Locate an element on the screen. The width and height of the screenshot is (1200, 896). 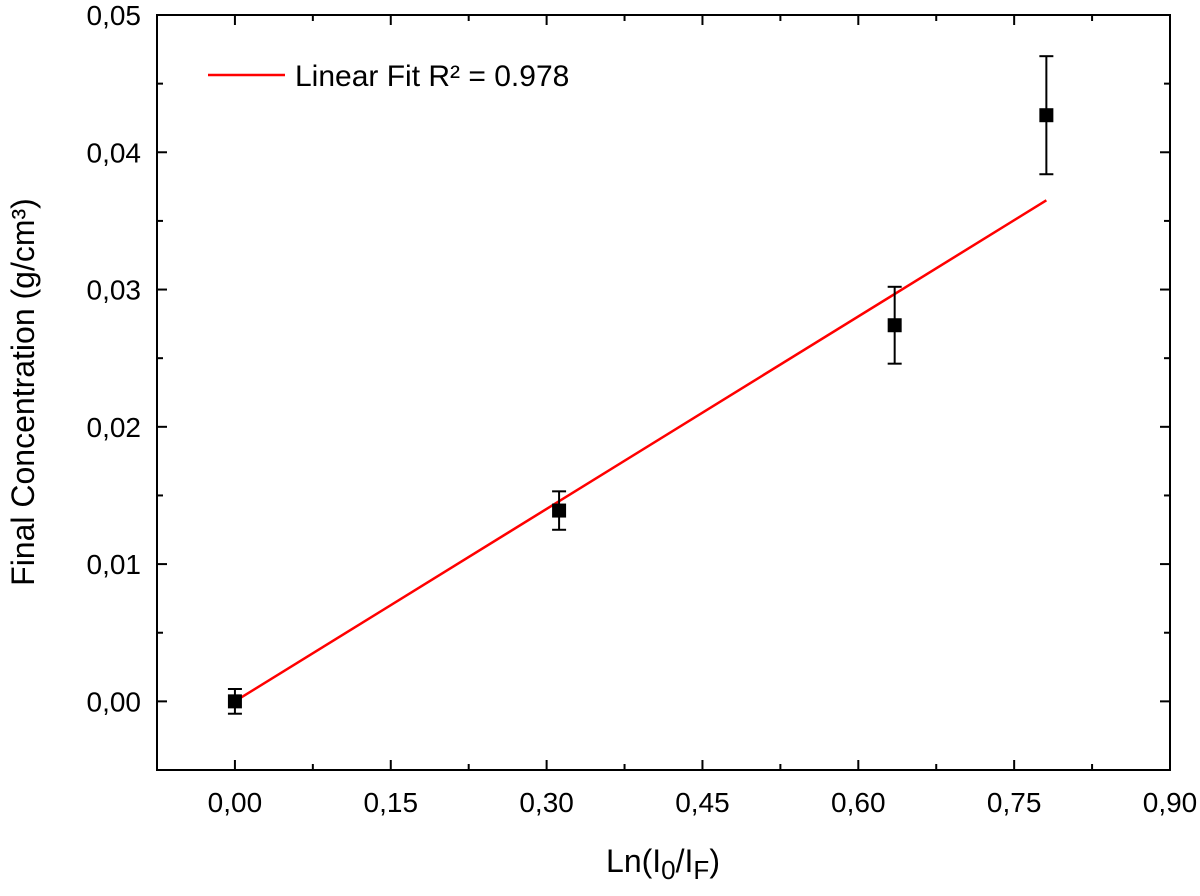
x-tick-label: 0,45 is located at coordinates (702, 802).